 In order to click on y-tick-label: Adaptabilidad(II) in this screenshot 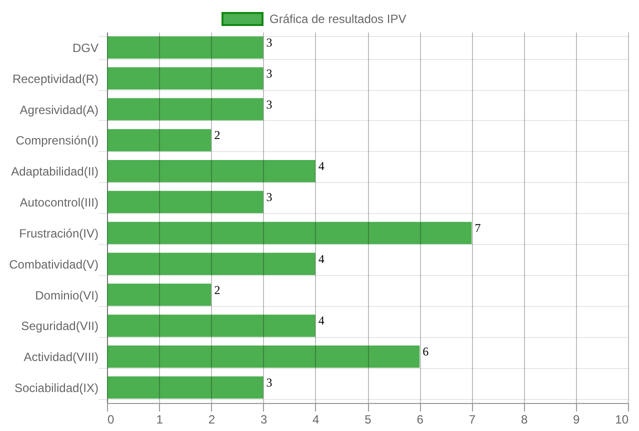, I will do `click(54, 171)`.